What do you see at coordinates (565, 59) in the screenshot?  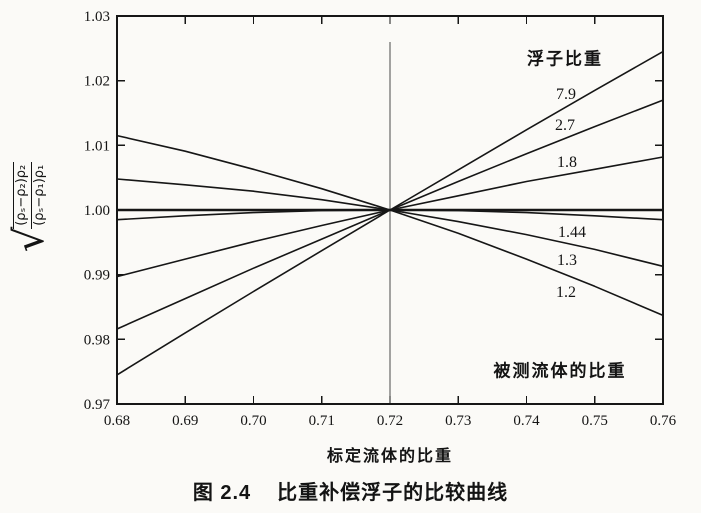 I see `legend-title: 浮子比重` at bounding box center [565, 59].